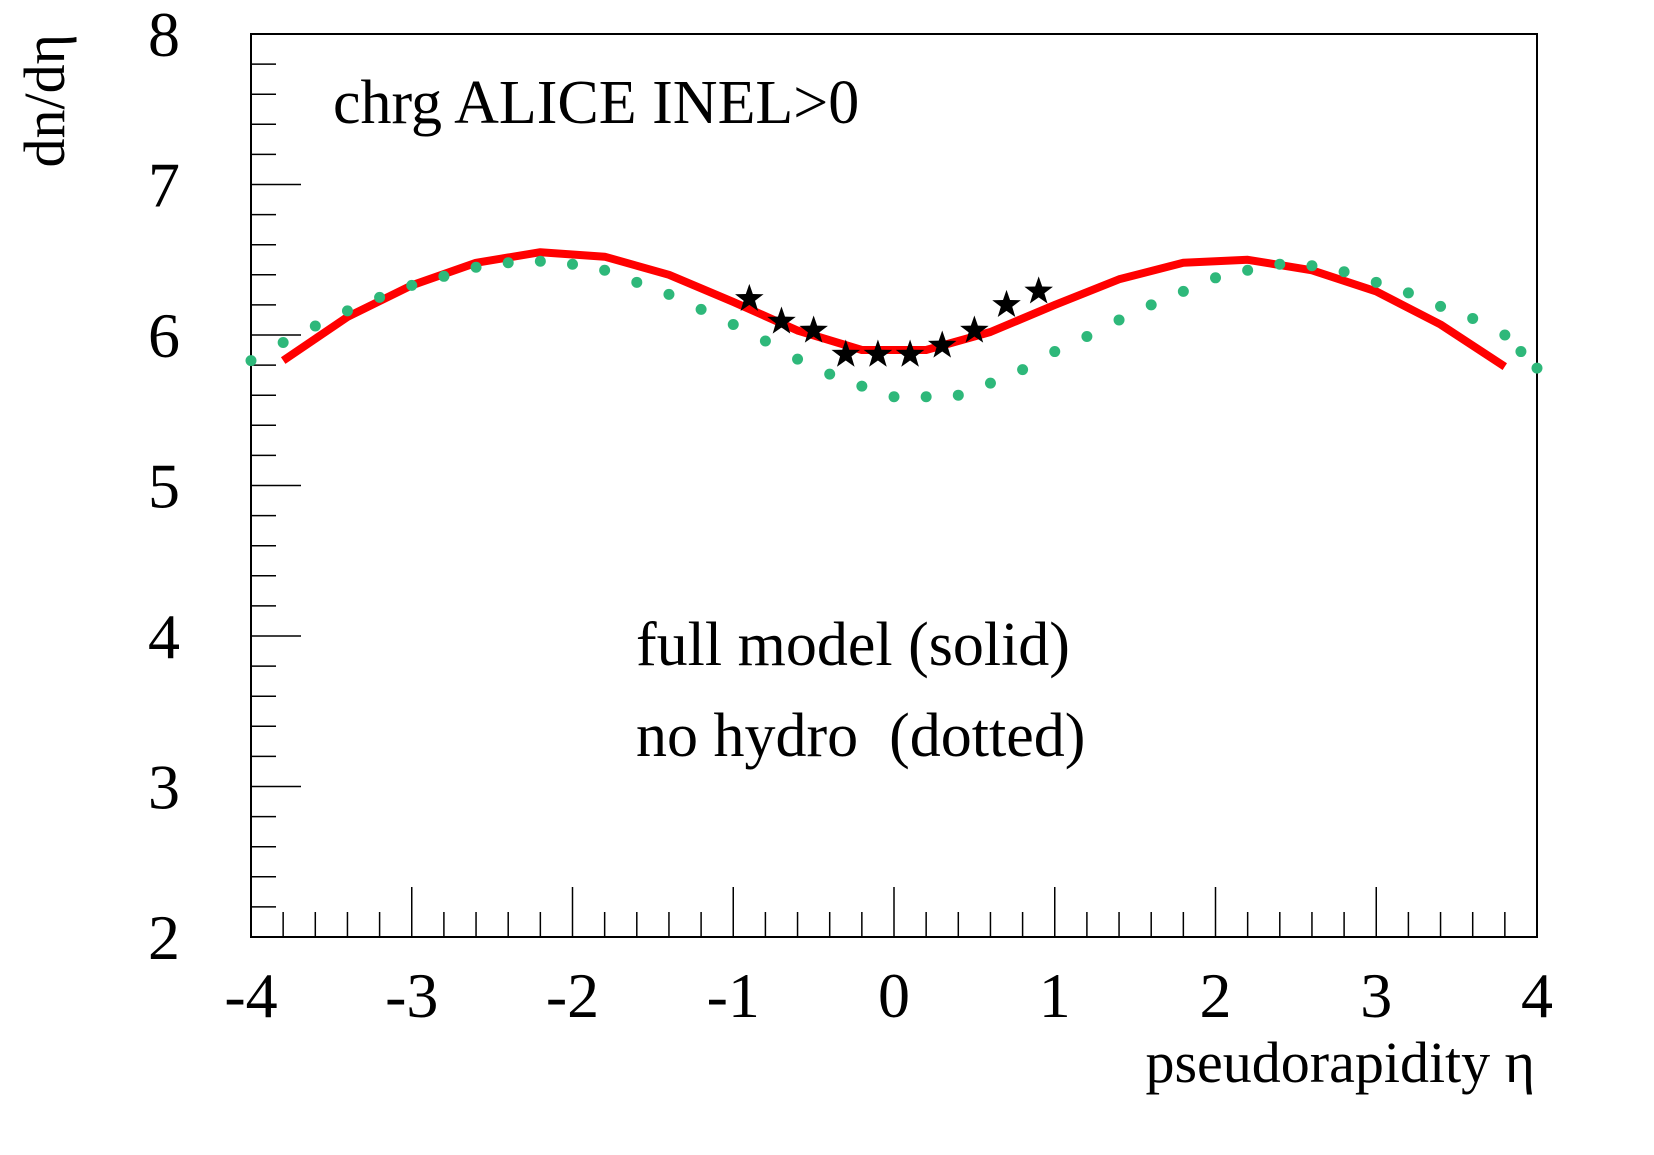  Describe the element at coordinates (411, 995) in the screenshot. I see `x-tick-label: -3` at that location.